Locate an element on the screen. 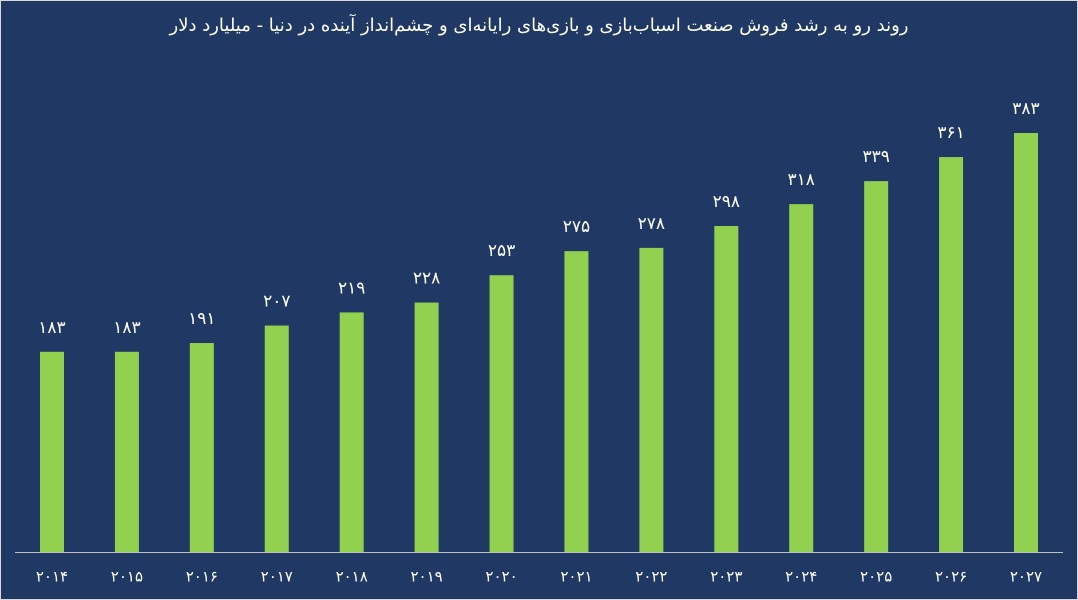 The width and height of the screenshot is (1078, 600). value-label: ۲۷۸ is located at coordinates (651, 224).